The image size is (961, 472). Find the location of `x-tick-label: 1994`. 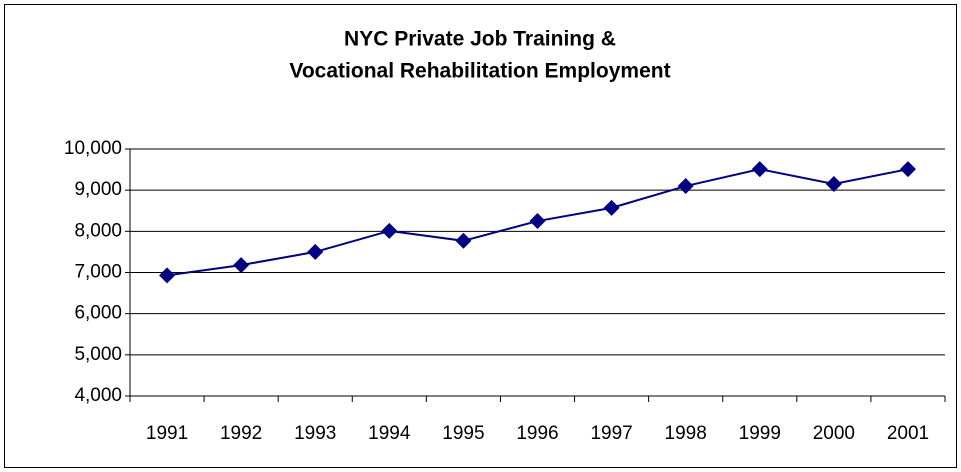

x-tick-label: 1994 is located at coordinates (389, 433).